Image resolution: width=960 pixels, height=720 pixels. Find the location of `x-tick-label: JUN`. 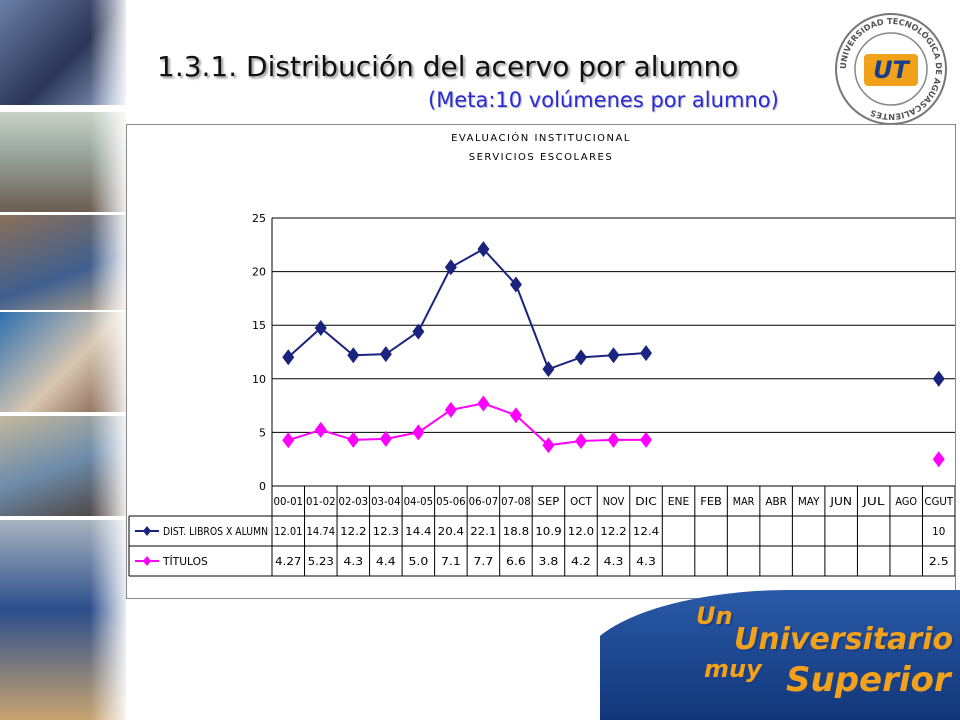

x-tick-label: JUN is located at coordinates (840, 501).